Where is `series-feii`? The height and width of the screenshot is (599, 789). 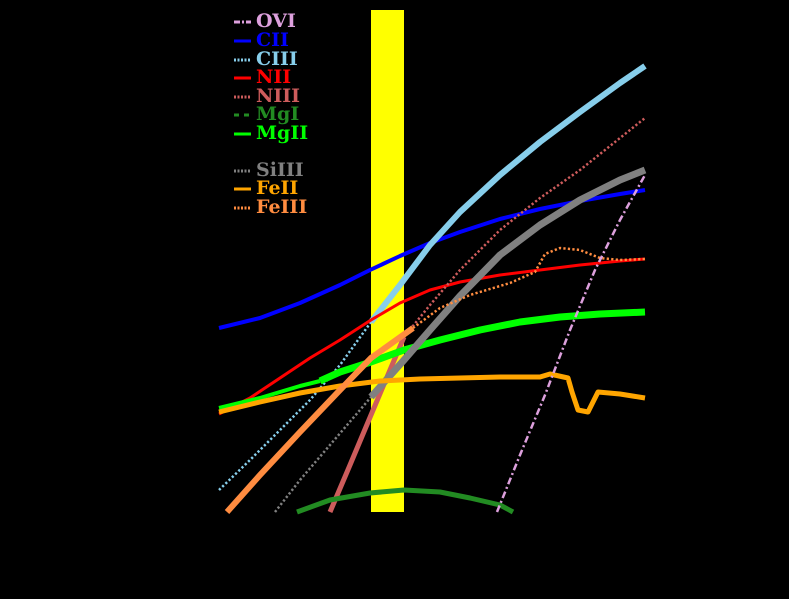 series-feii is located at coordinates (432, 393).